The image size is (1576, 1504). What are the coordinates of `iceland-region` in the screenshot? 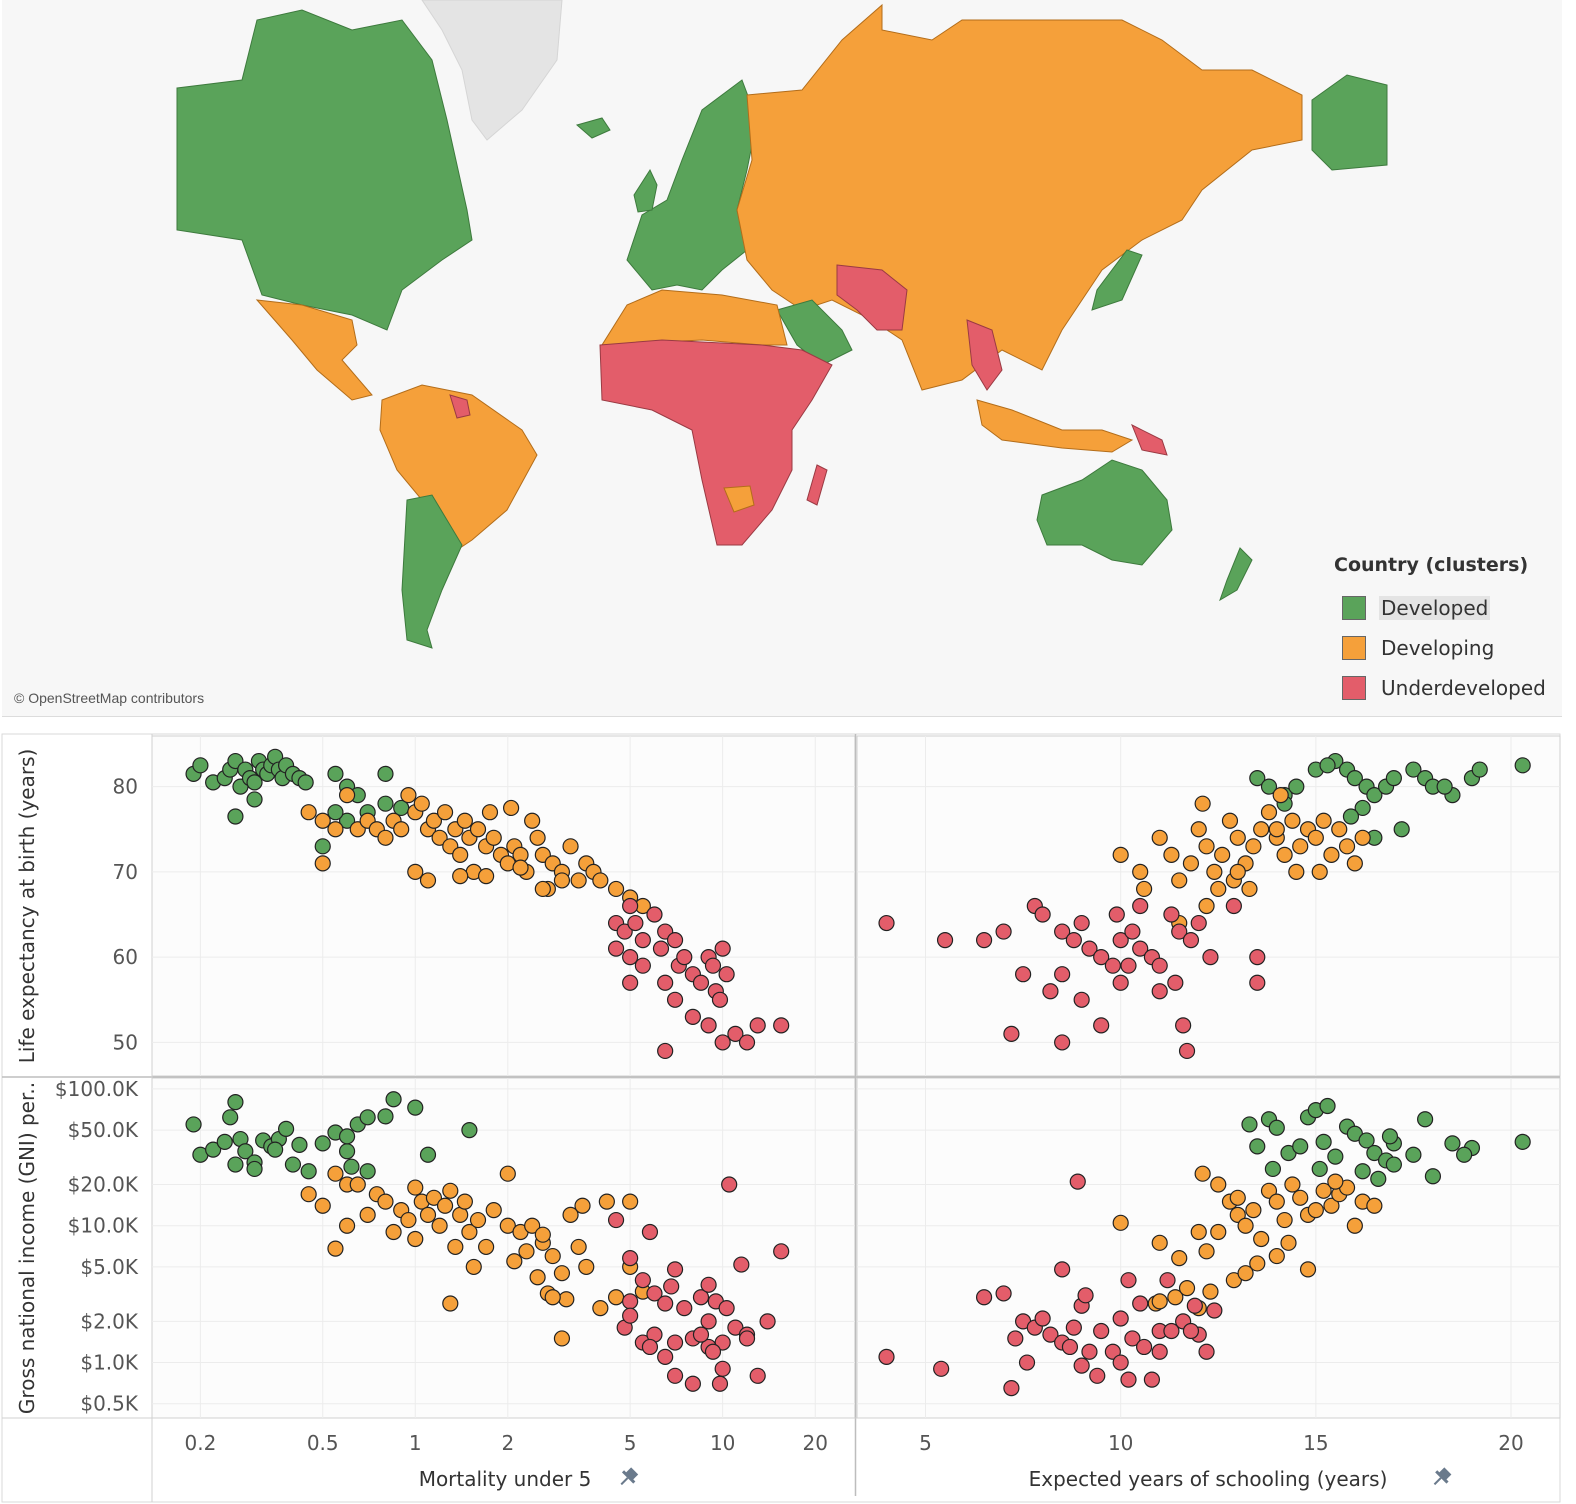 It's located at (593, 128).